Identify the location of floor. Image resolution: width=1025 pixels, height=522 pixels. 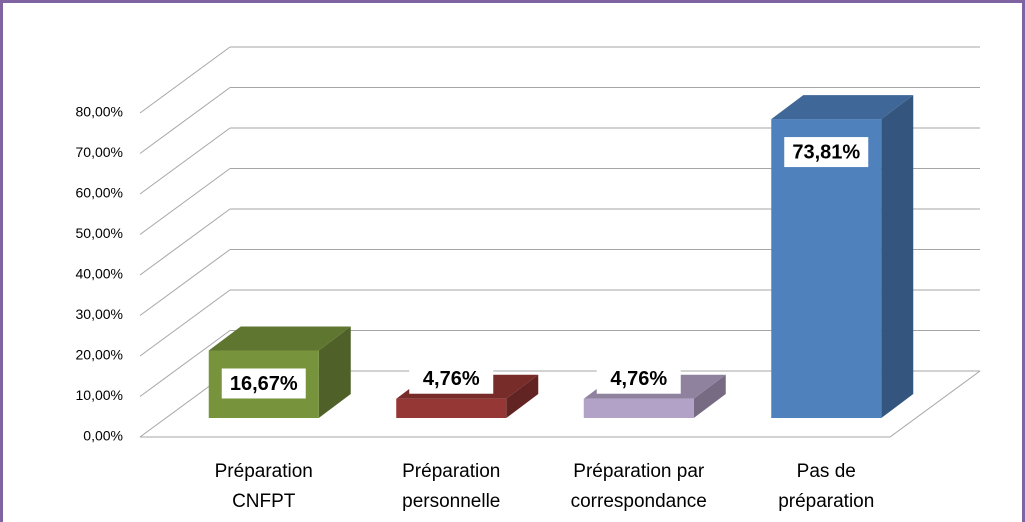
(560, 404).